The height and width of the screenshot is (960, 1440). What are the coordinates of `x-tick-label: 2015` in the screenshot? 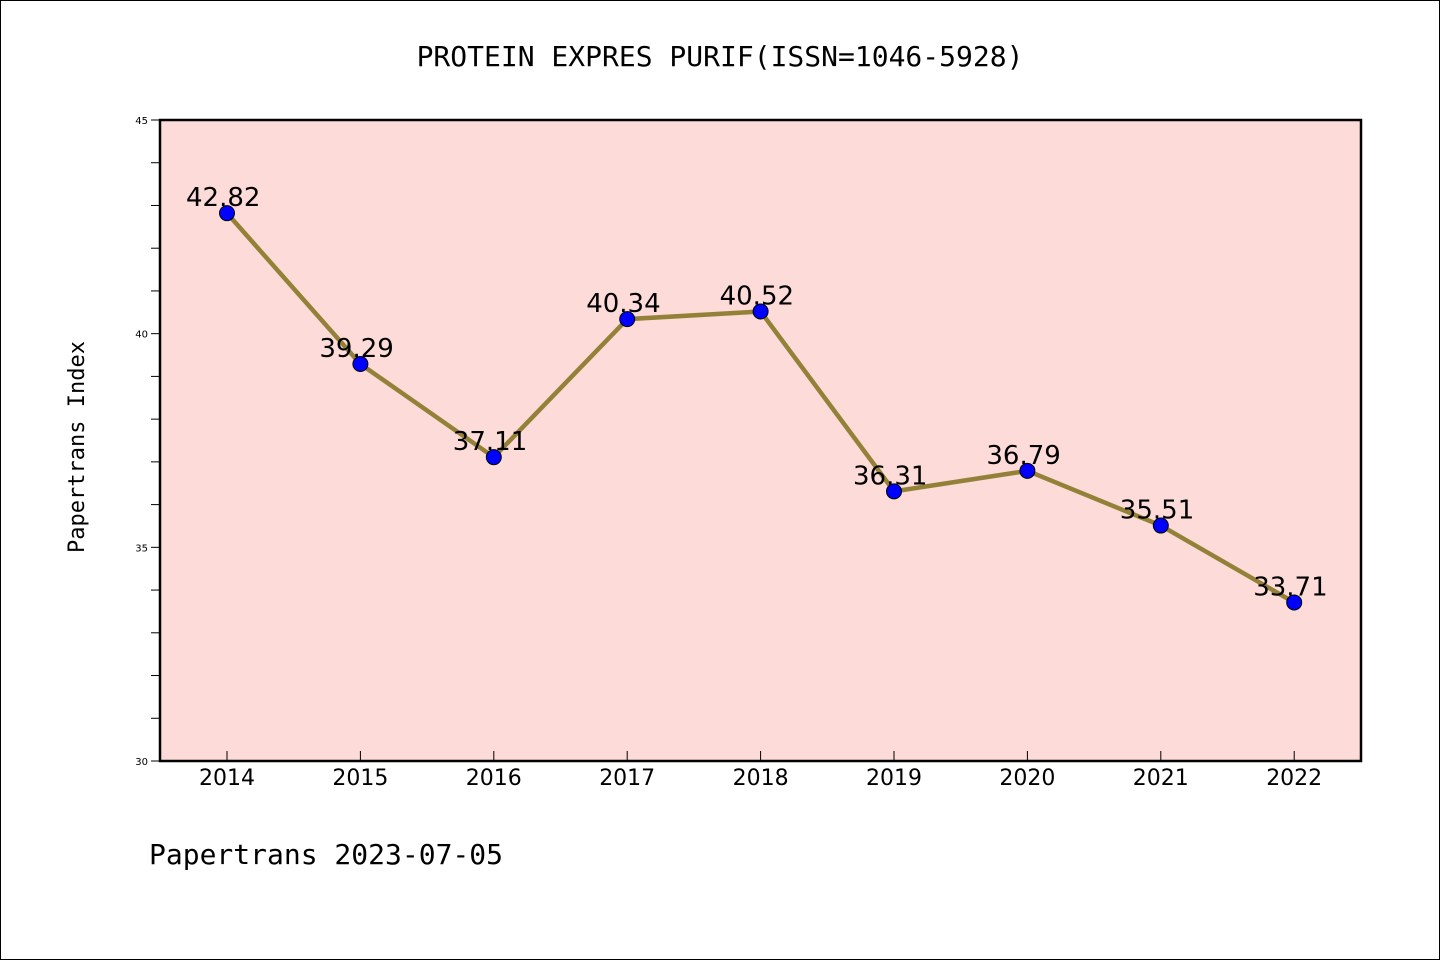 It's located at (360, 778).